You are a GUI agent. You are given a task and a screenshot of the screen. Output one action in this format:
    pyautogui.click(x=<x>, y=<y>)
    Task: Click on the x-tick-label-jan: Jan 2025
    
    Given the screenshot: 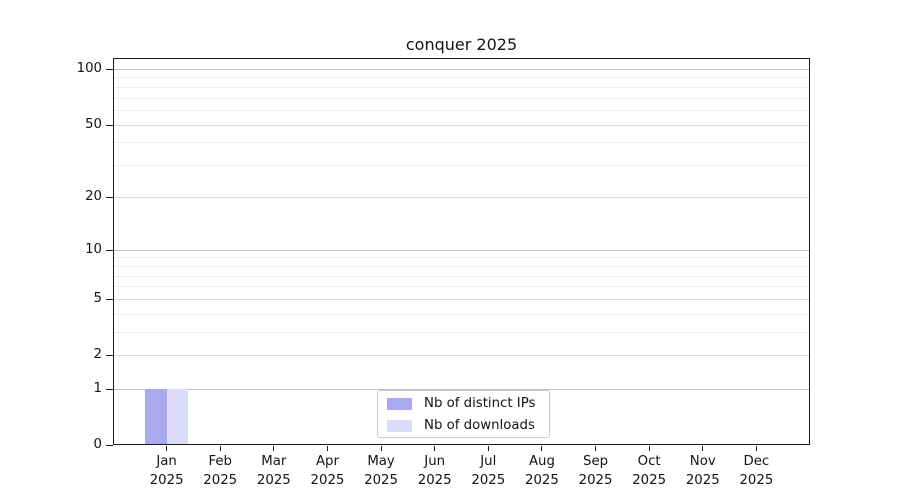 What is the action you would take?
    pyautogui.click(x=167, y=471)
    